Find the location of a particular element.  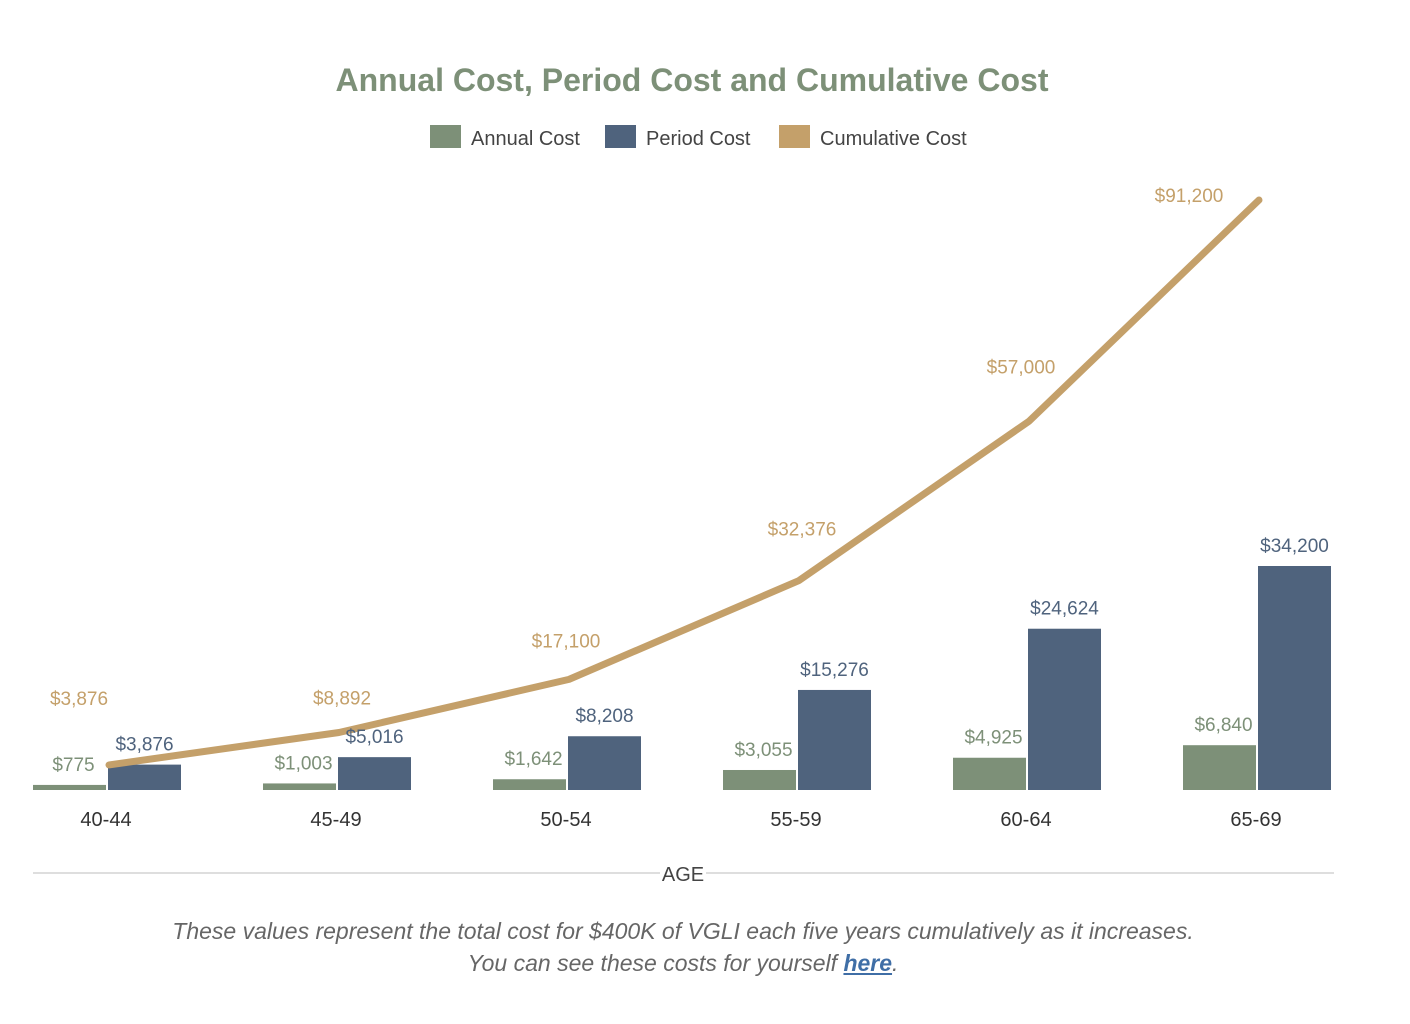

label-period-cost-45-49: $5,016 is located at coordinates (374, 737).